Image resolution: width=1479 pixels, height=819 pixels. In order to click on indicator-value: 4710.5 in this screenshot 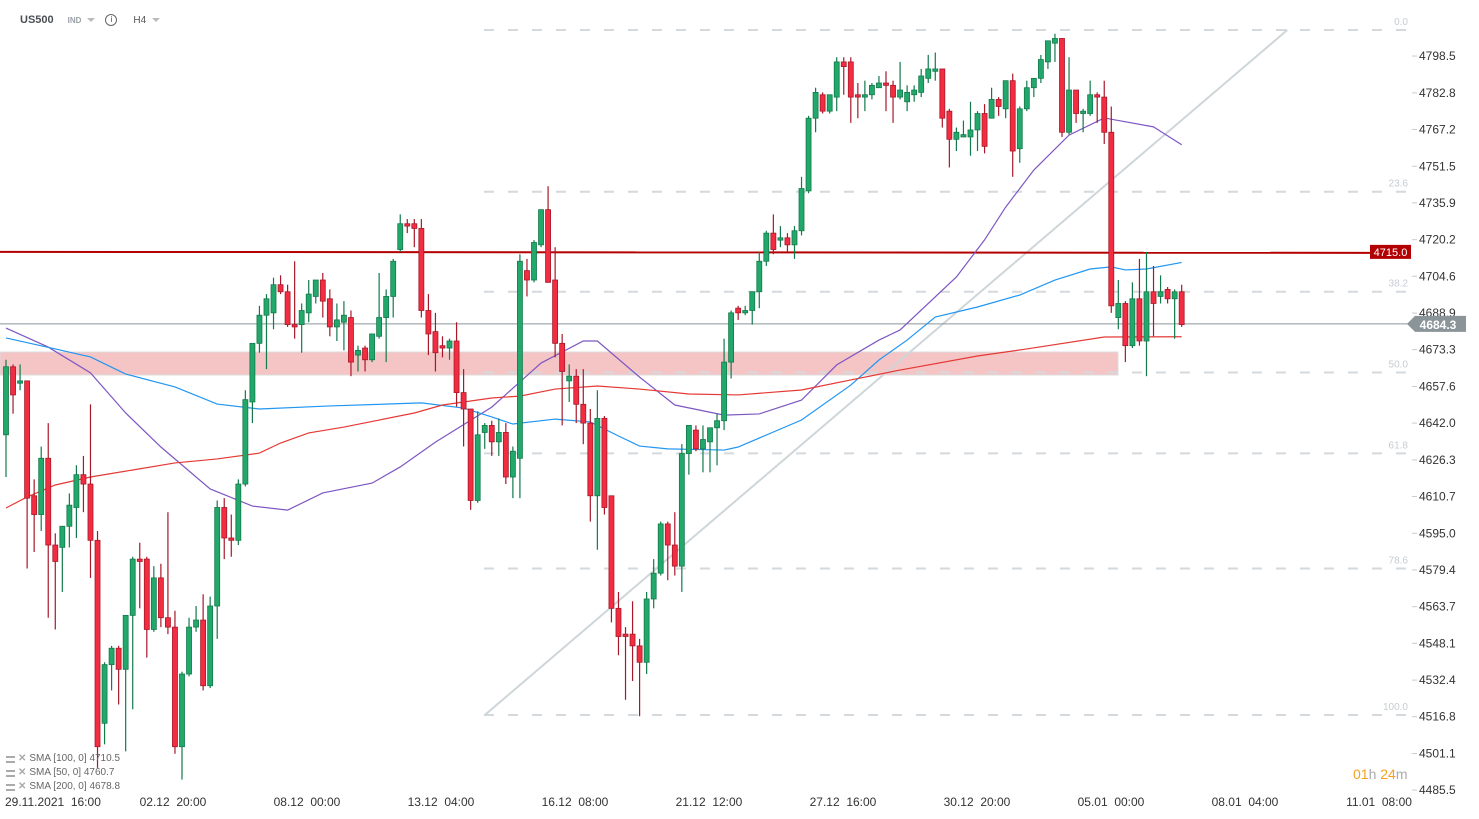, I will do `click(105, 758)`.